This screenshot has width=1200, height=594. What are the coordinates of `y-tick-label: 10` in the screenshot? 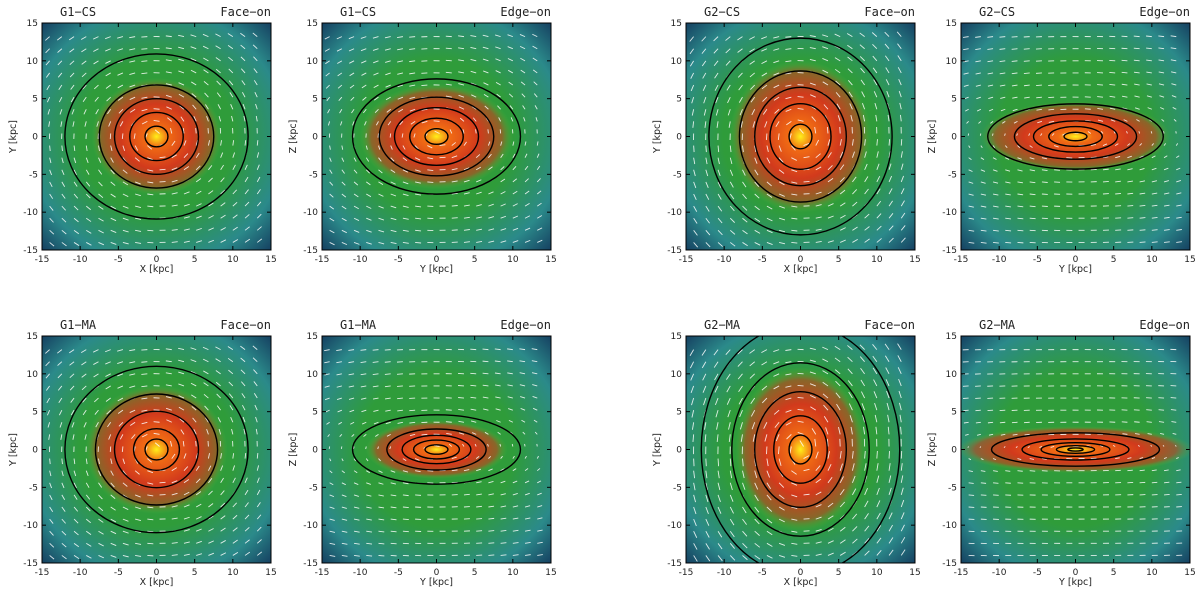 It's located at (313, 375).